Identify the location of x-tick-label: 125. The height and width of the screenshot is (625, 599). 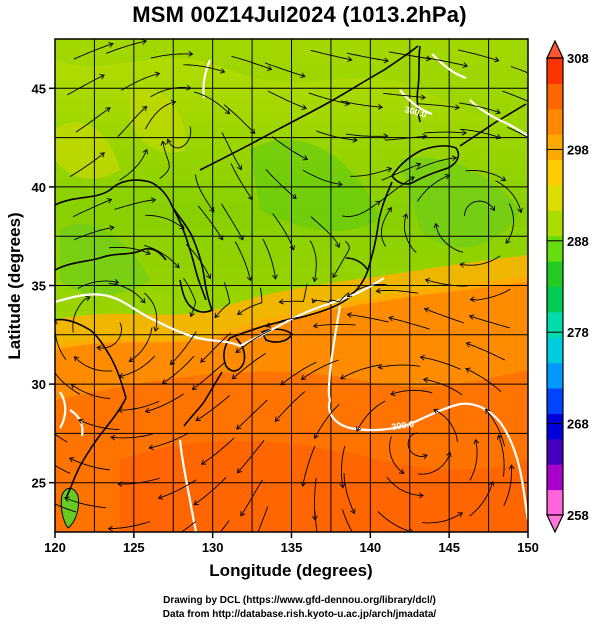
(134, 547).